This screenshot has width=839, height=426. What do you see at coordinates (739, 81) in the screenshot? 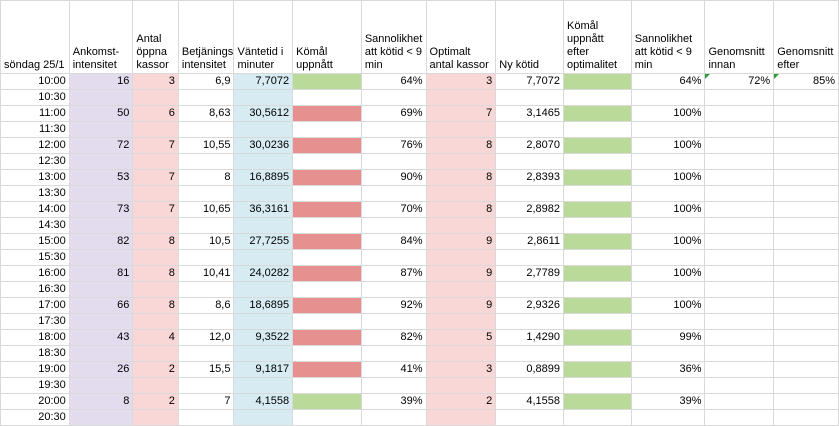
I see `cell-avg-before: 72%` at bounding box center [739, 81].